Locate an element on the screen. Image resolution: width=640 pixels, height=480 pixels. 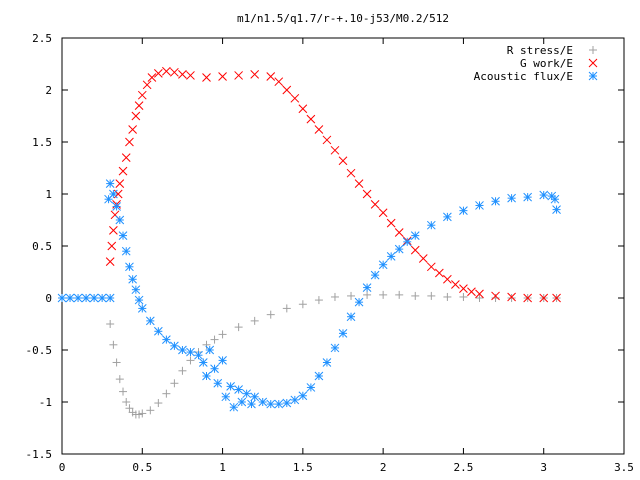
x-tick-label: 3.5 is located at coordinates (624, 467).